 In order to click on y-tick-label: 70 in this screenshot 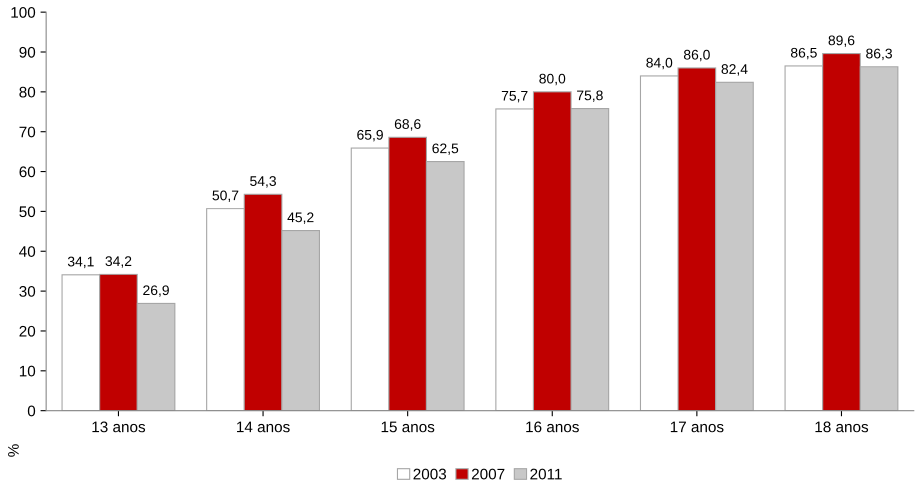, I will do `click(28, 132)`.